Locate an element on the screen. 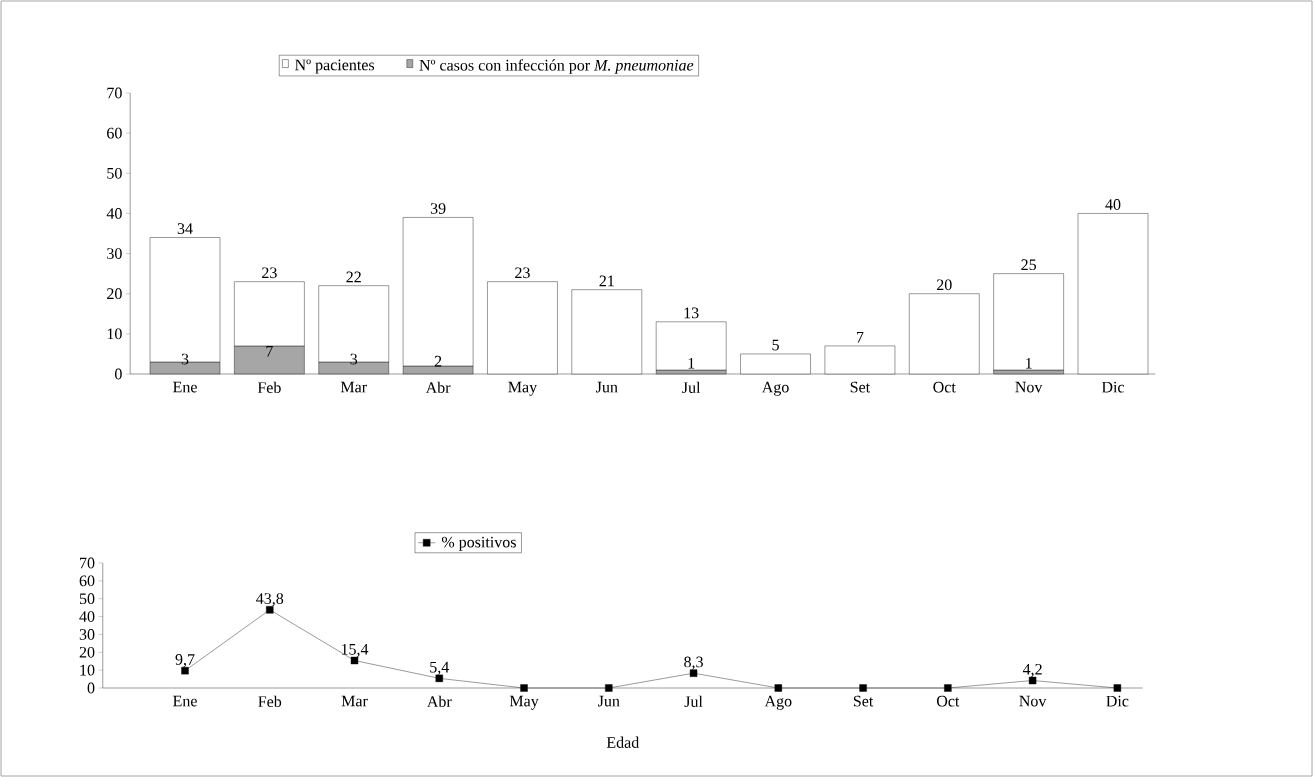  data-label: 5,4 is located at coordinates (440, 668).